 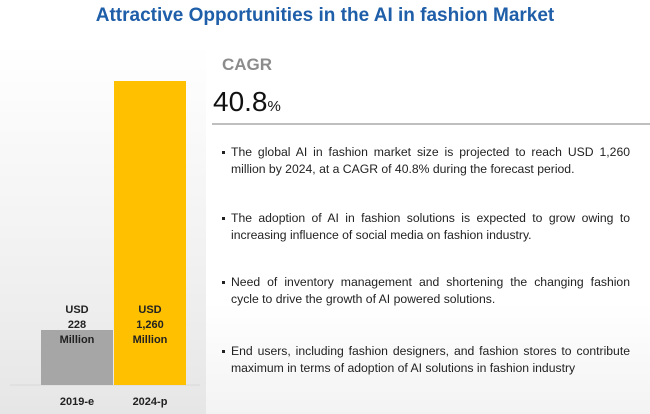 I want to click on bar-data-label-line: 228, so click(x=77, y=325).